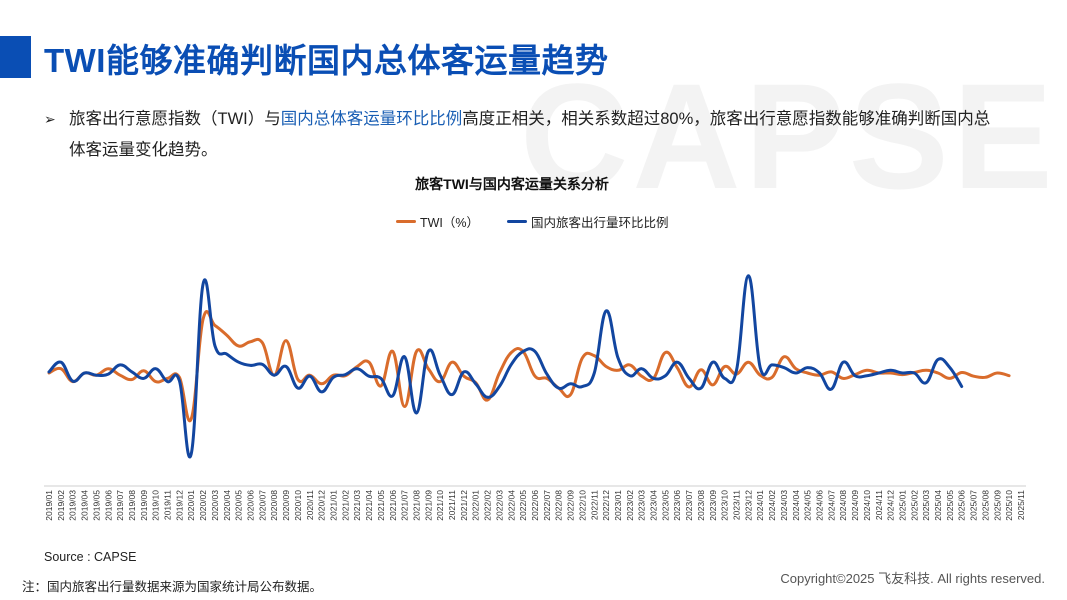 The width and height of the screenshot is (1067, 600). Describe the element at coordinates (808, 505) in the screenshot. I see `x-tick-label: 2024/05` at that location.